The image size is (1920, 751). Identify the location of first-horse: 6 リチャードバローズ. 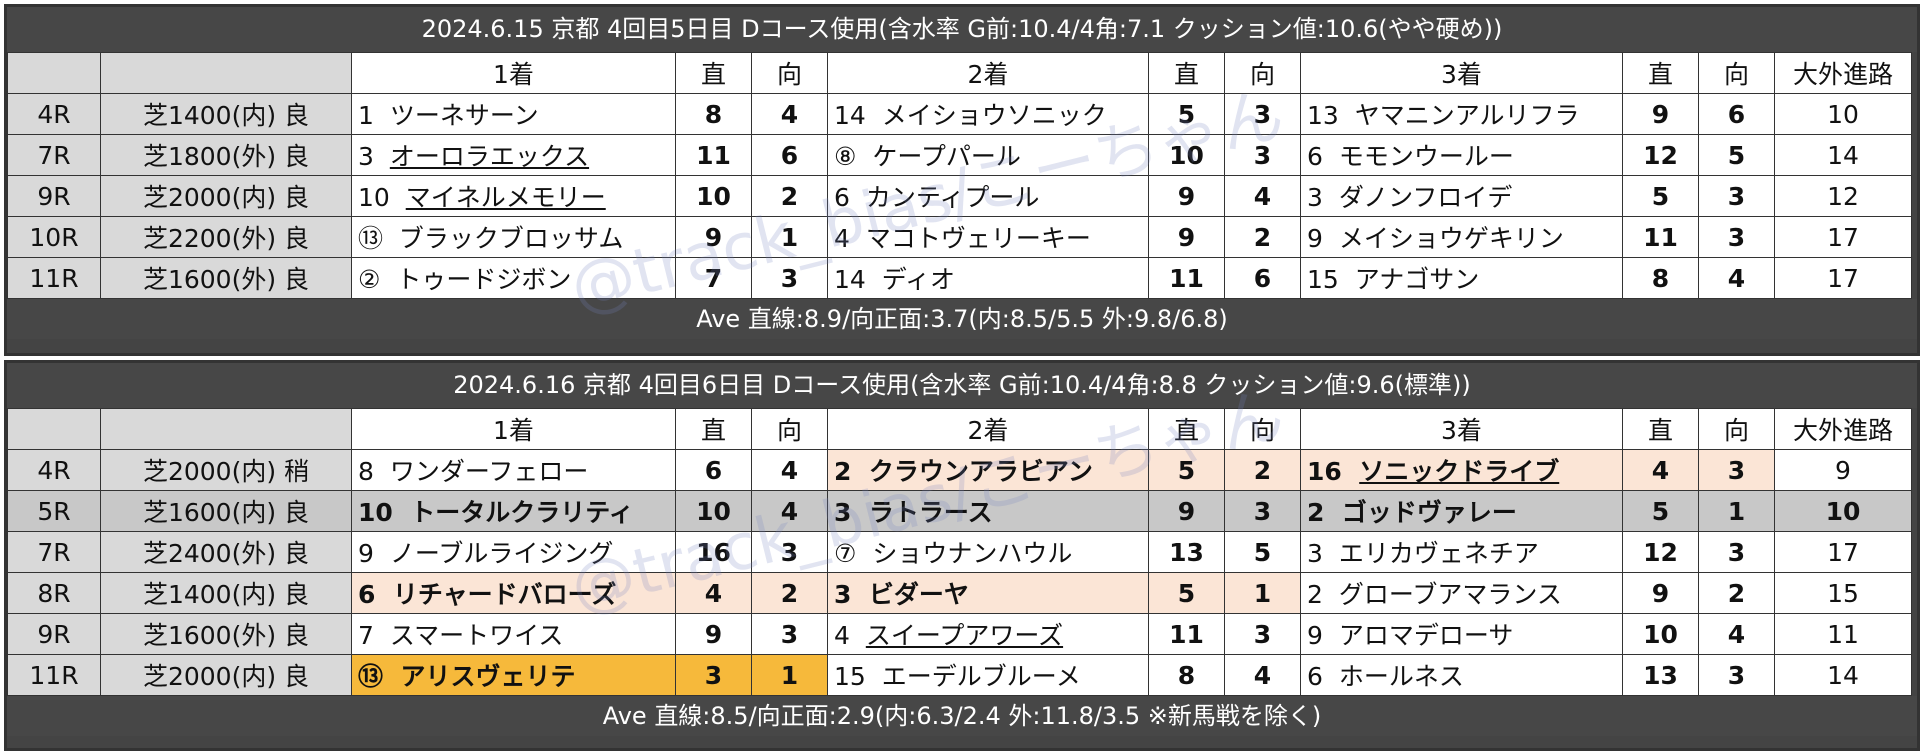
(513, 593).